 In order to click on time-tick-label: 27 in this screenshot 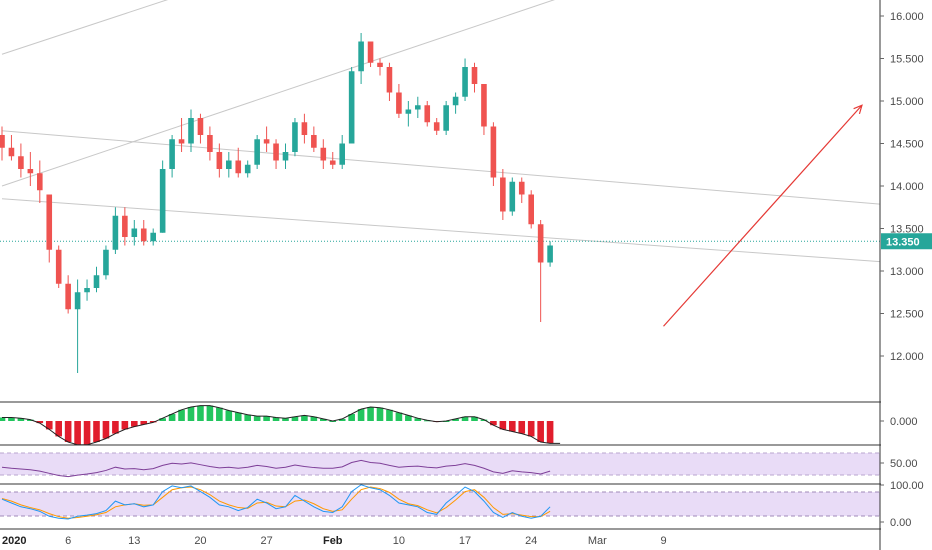, I will do `click(266, 541)`.